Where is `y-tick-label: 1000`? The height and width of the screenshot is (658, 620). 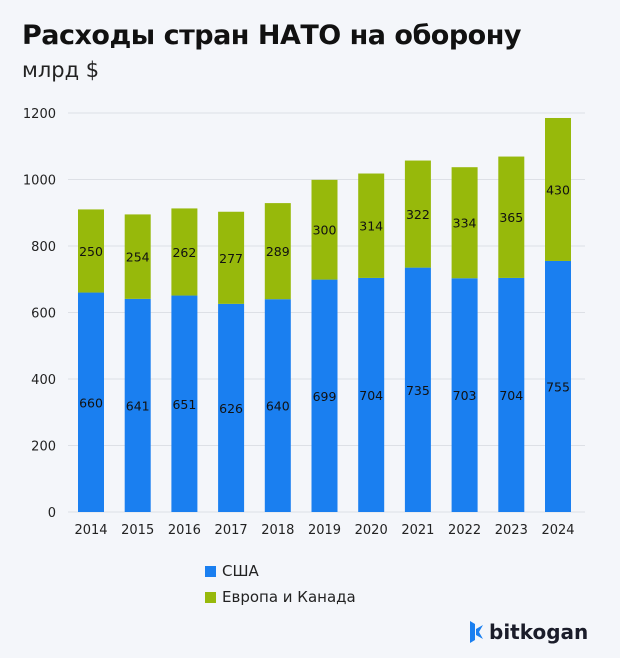
y-tick-label: 1000 is located at coordinates (39, 181).